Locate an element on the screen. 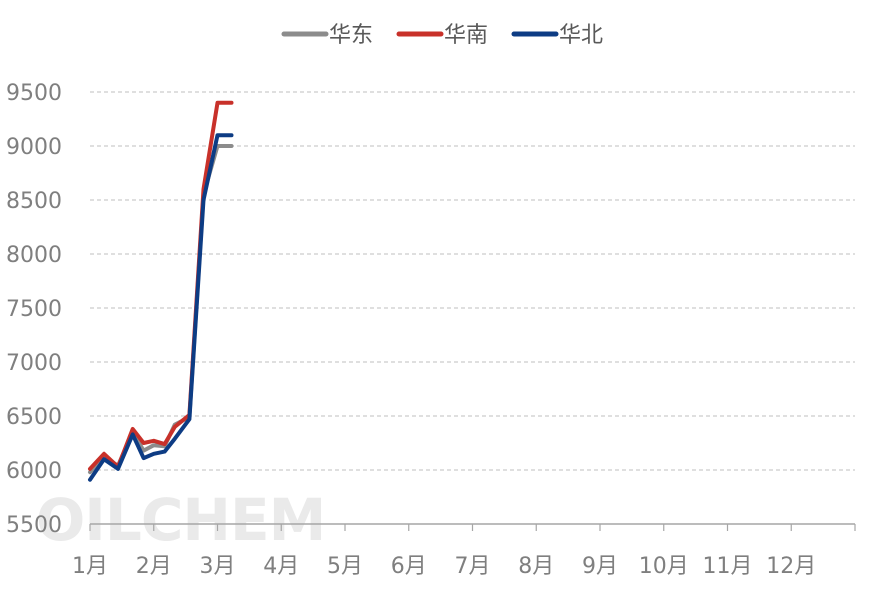 This screenshot has height=590, width=886. legend-label: 华南 is located at coordinates (466, 35).